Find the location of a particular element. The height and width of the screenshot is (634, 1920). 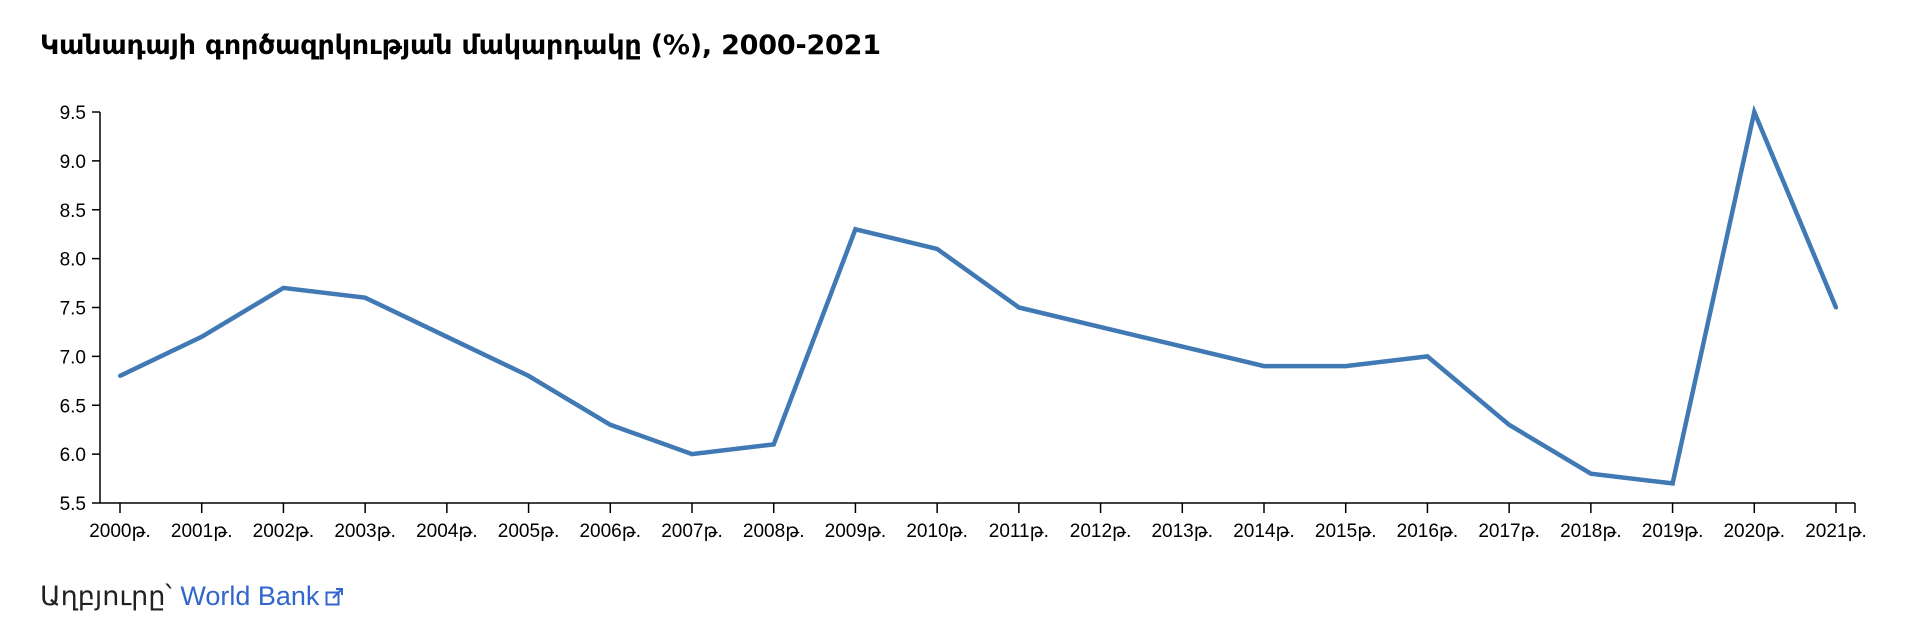

x-tick-label: 2009թ. is located at coordinates (856, 531).